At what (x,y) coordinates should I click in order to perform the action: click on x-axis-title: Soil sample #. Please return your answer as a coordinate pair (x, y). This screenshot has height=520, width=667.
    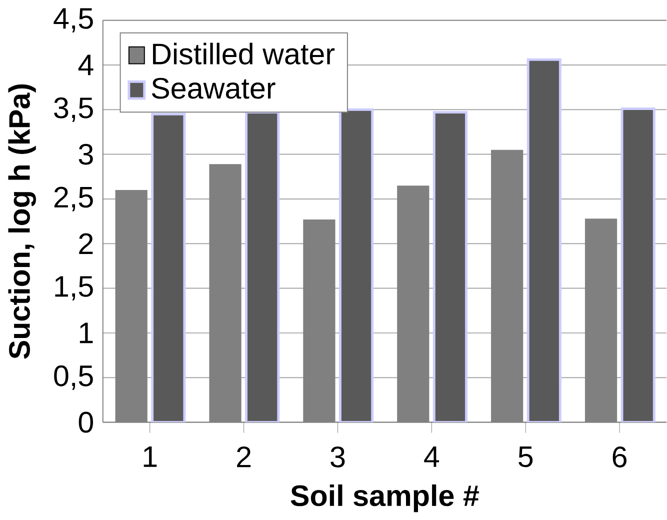
    Looking at the image, I should click on (384, 498).